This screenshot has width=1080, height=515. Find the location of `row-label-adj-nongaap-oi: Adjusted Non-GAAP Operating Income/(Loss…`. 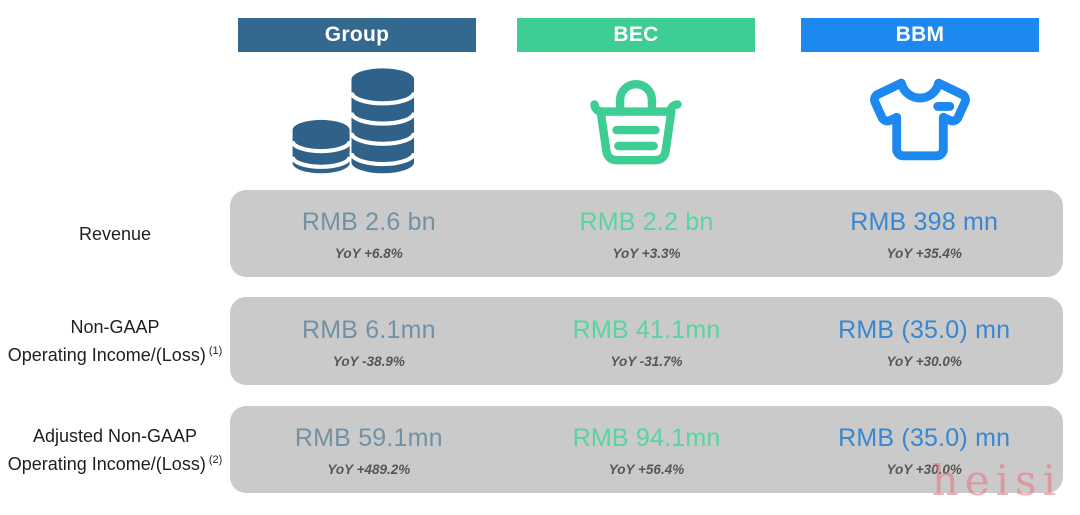

row-label-adj-nongaap-oi: Adjusted Non-GAAP Operating Income/(Loss… is located at coordinates (115, 449).